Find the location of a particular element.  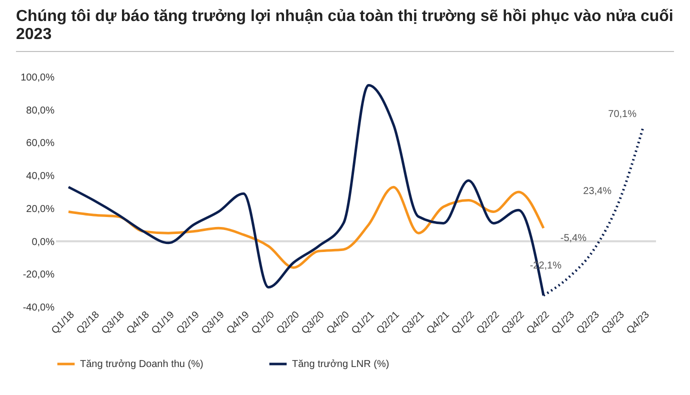

y-tick-label: 0,0% is located at coordinates (43, 242).